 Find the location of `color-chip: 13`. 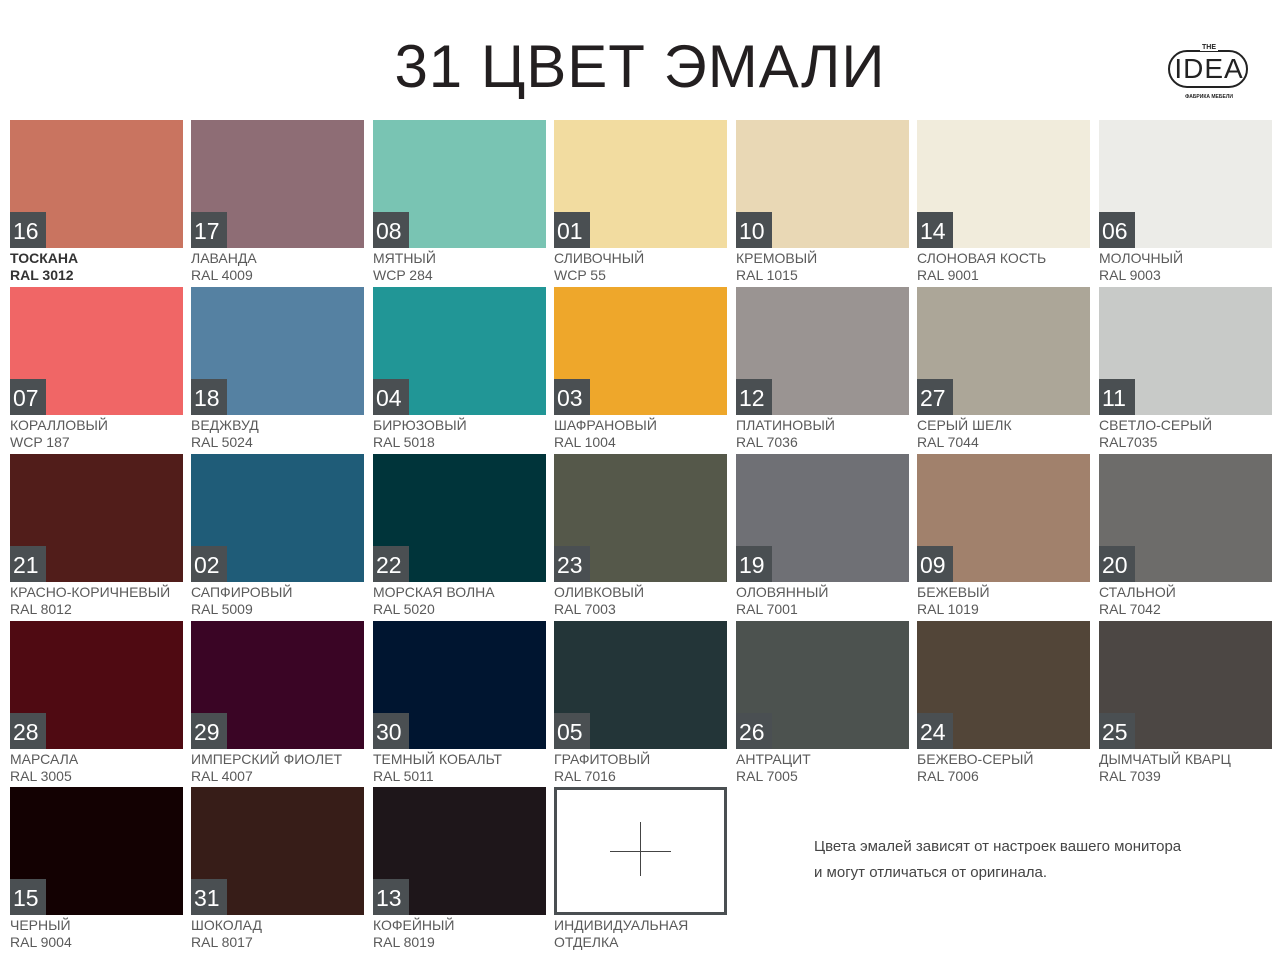

color-chip: 13 is located at coordinates (459, 851).